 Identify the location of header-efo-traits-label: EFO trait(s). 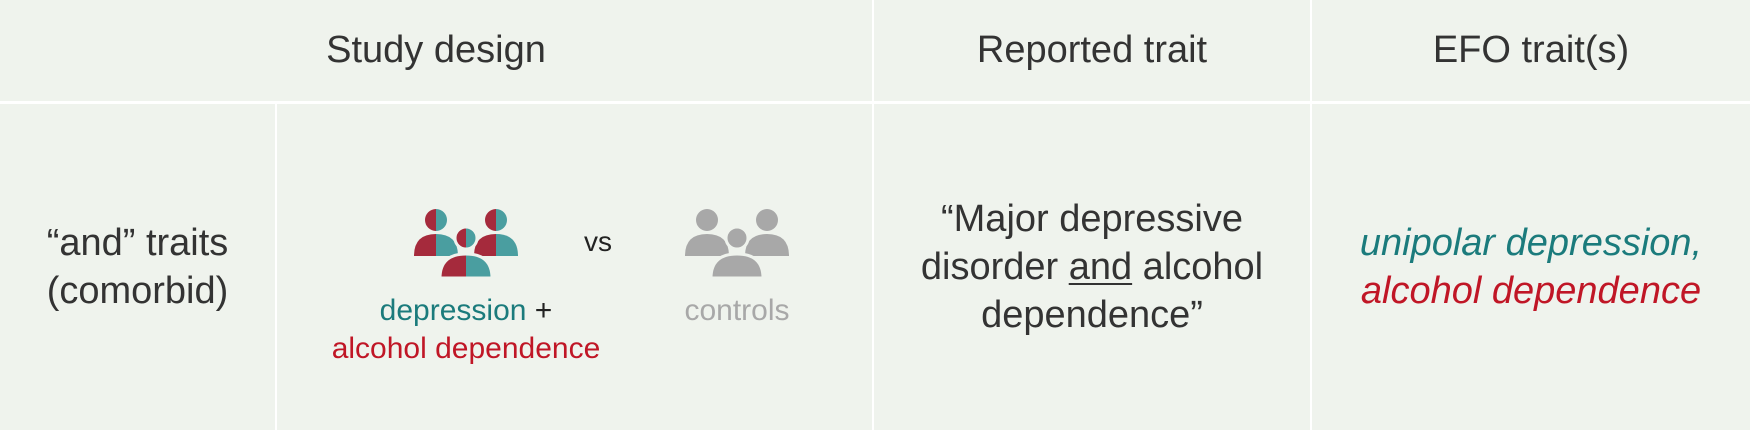
(1531, 50).